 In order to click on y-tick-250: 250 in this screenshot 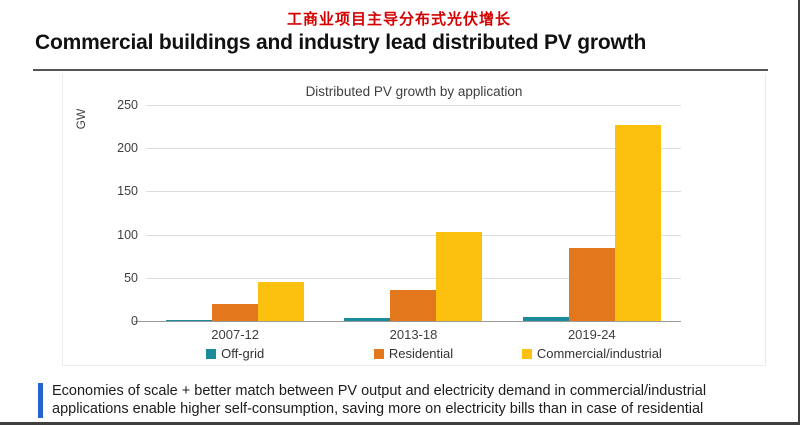, I will do `click(127, 105)`.